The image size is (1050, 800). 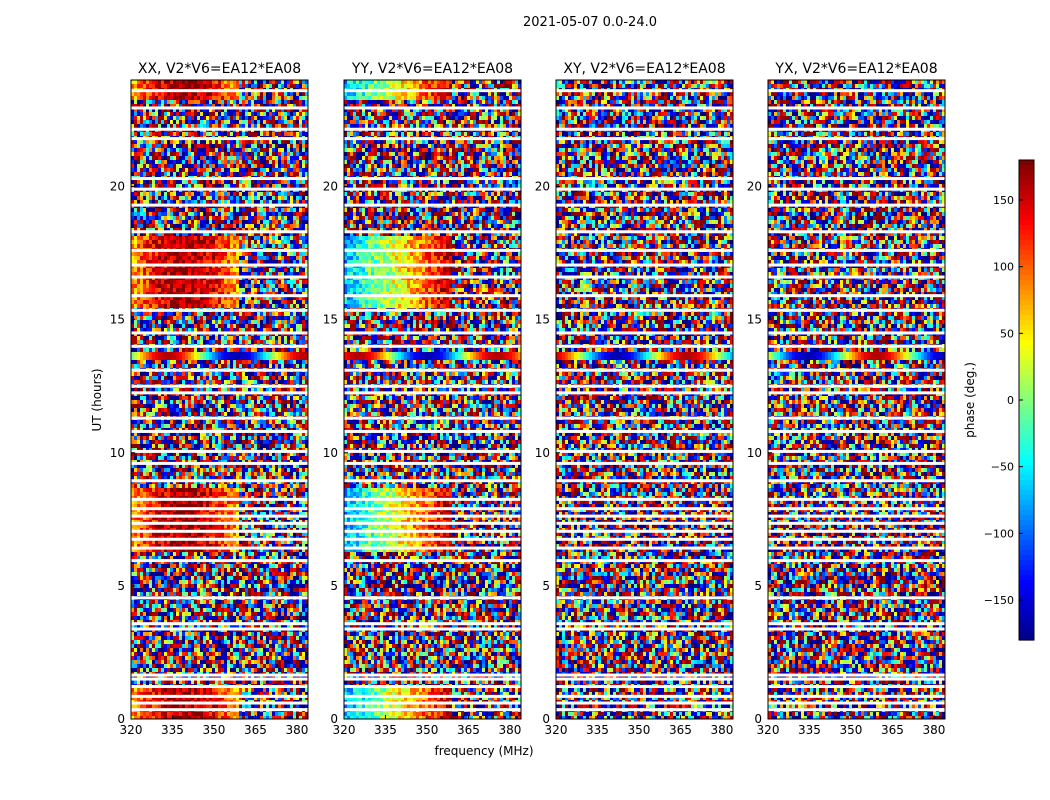 I want to click on x-tick-label: 320, so click(x=768, y=730).